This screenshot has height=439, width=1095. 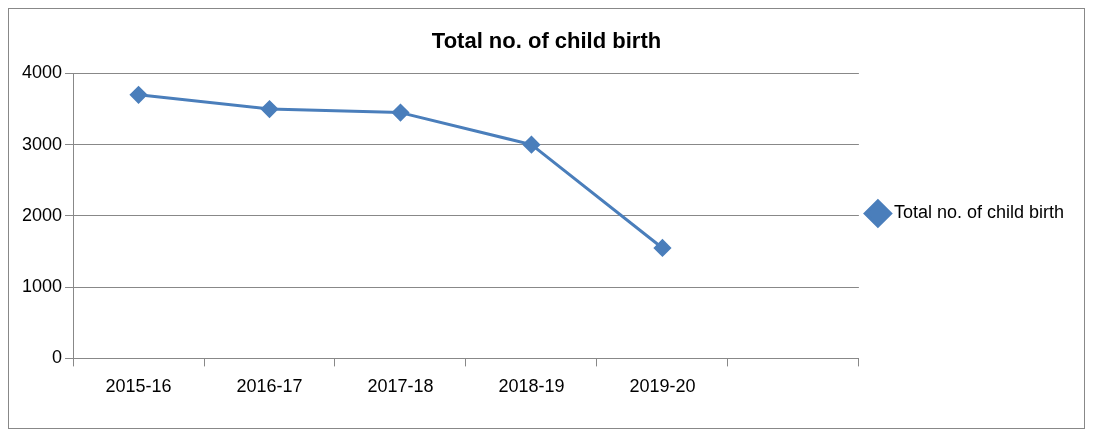 I want to click on y-tick-label: 2000, so click(x=42, y=214).